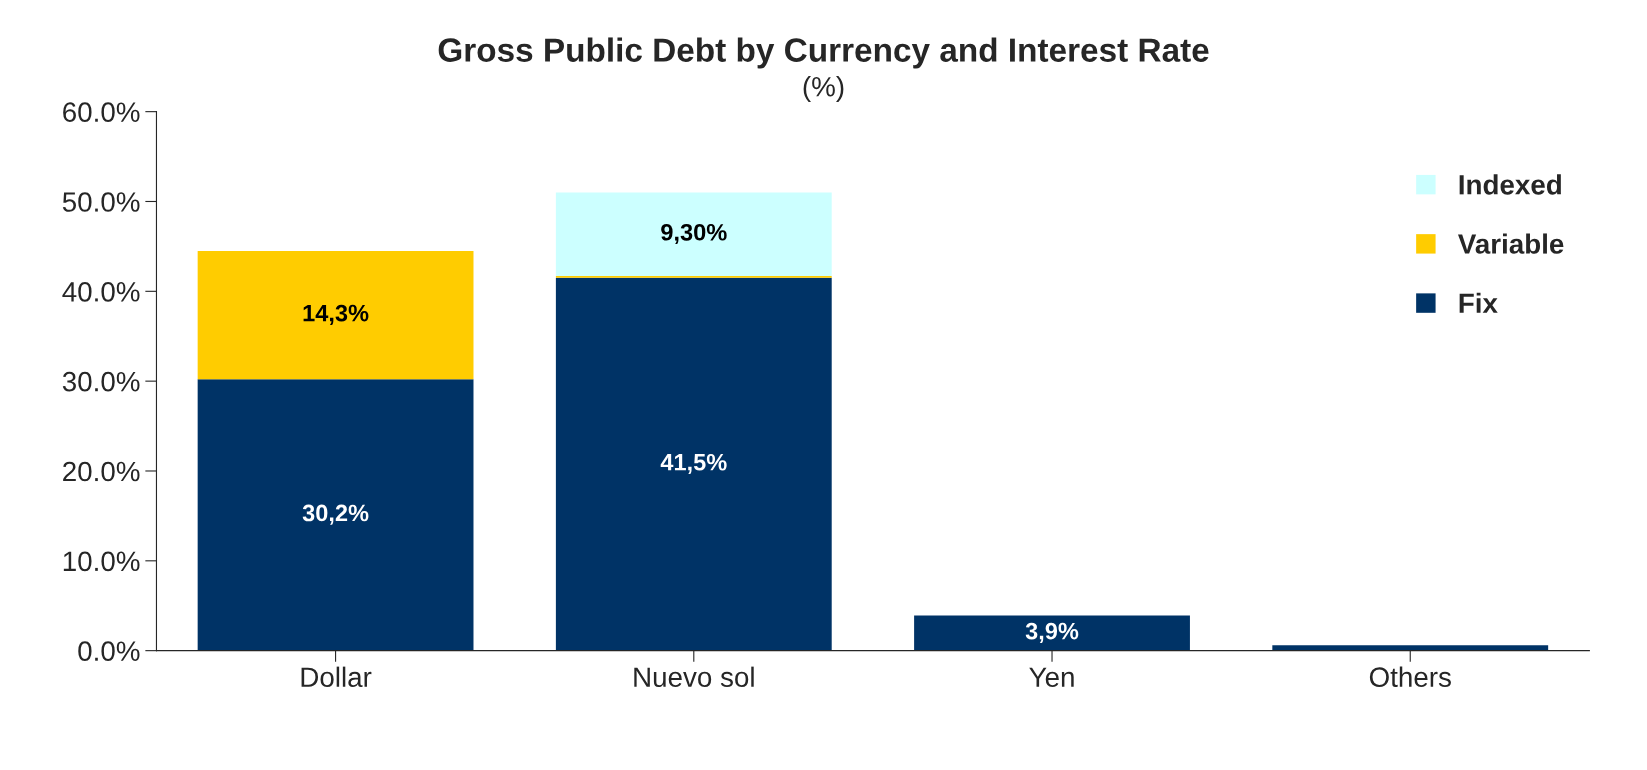  Describe the element at coordinates (1510, 243) in the screenshot. I see `legend-label: Variable` at that location.